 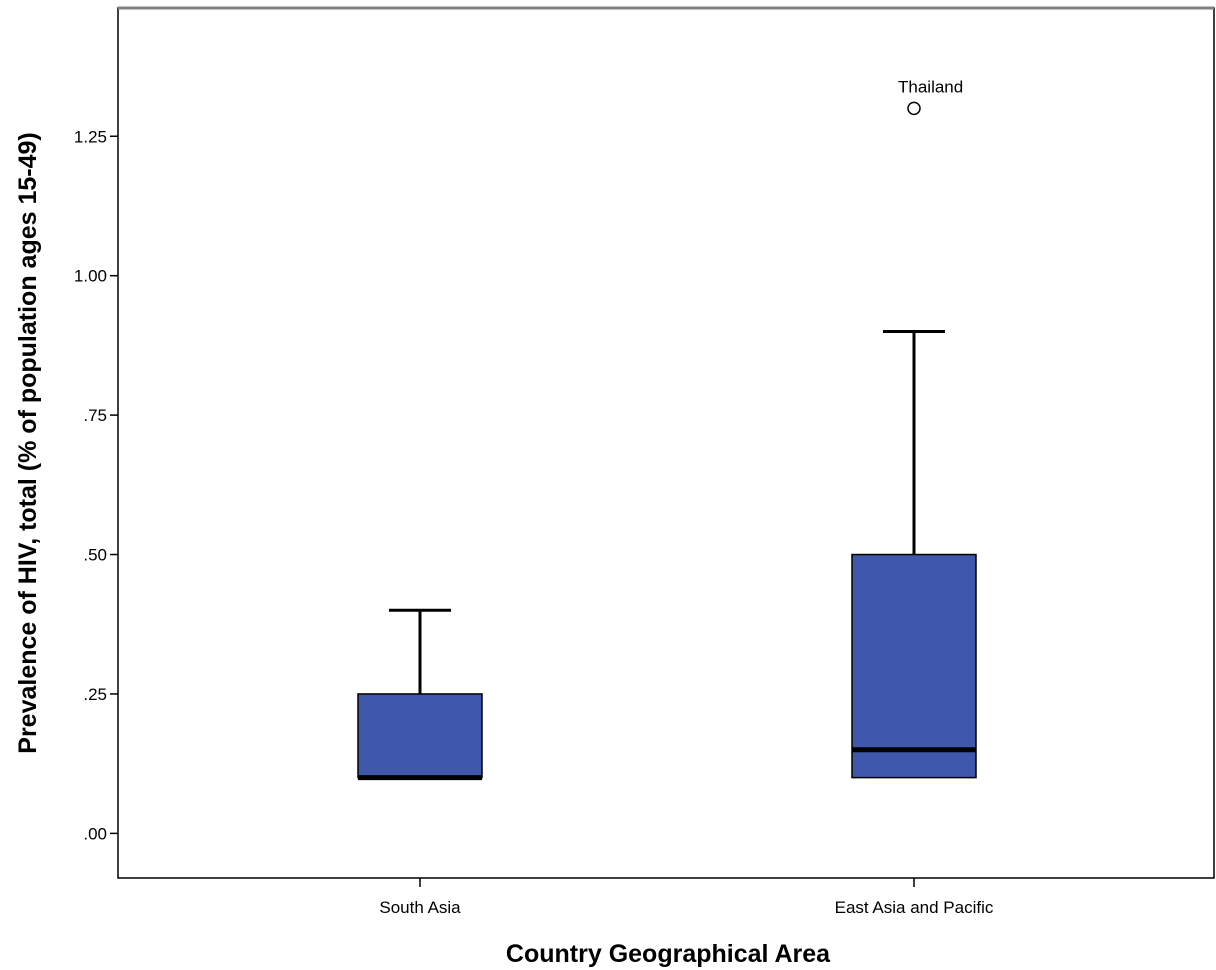 I want to click on y-tick-label: .25, so click(x=95, y=694).